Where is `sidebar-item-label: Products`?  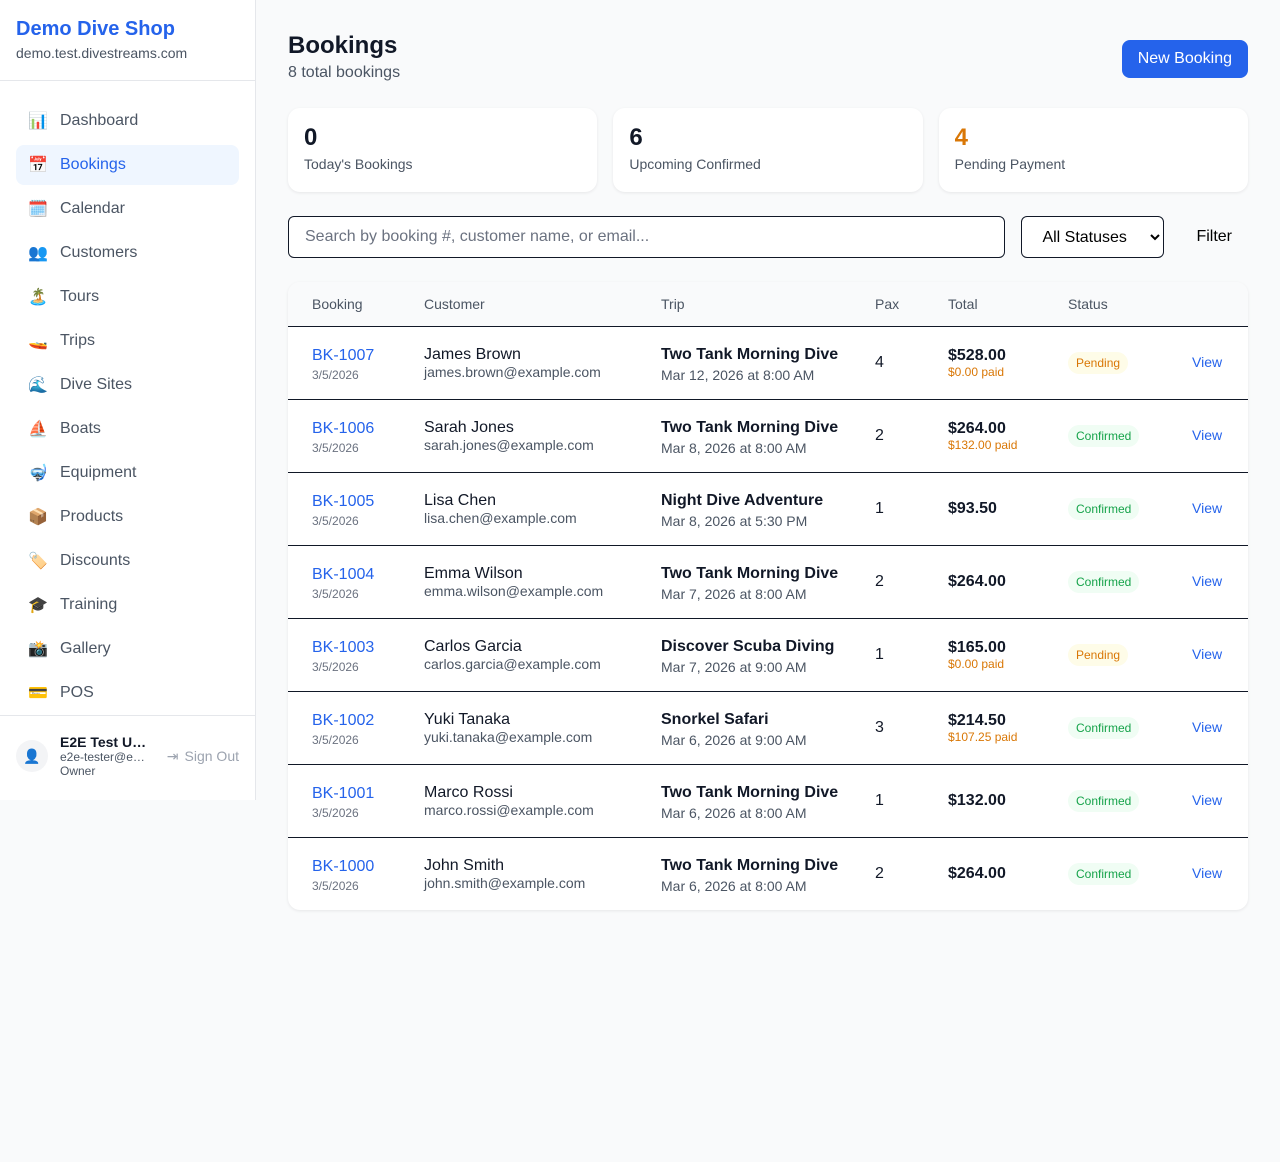
sidebar-item-label: Products is located at coordinates (92, 516).